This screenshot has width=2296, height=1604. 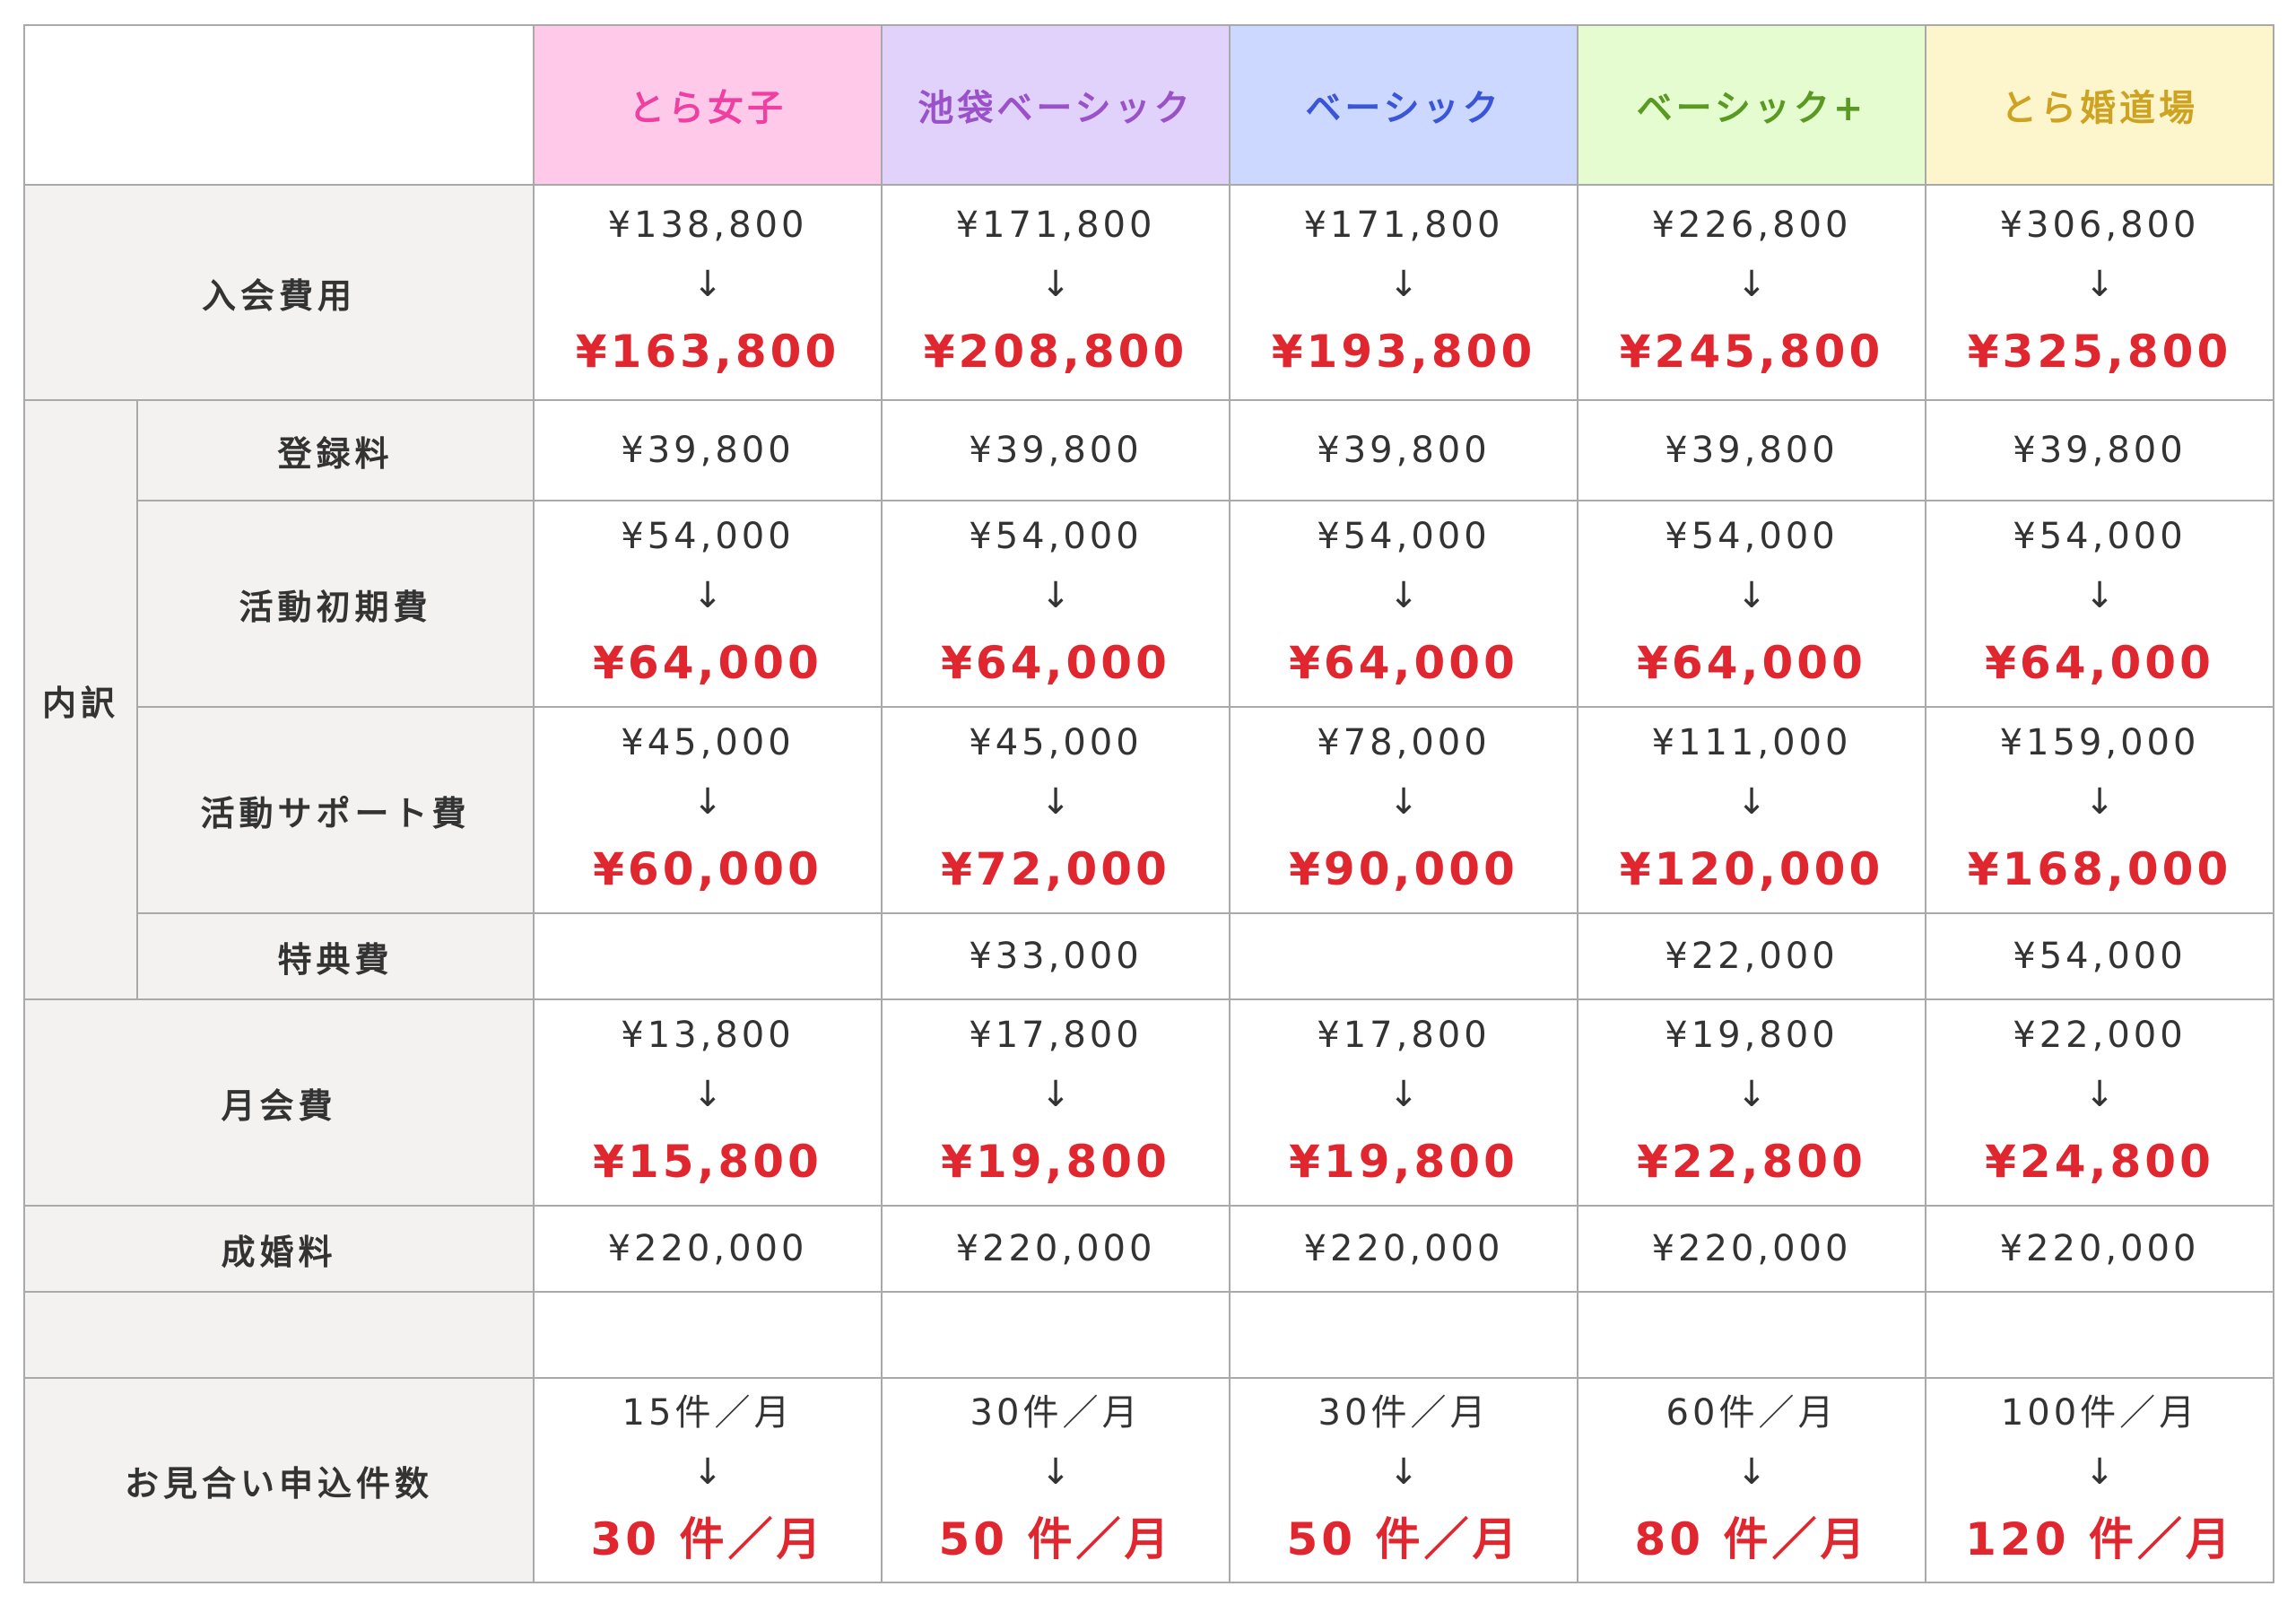 I want to click on row-label: 月会費, so click(x=279, y=1102).